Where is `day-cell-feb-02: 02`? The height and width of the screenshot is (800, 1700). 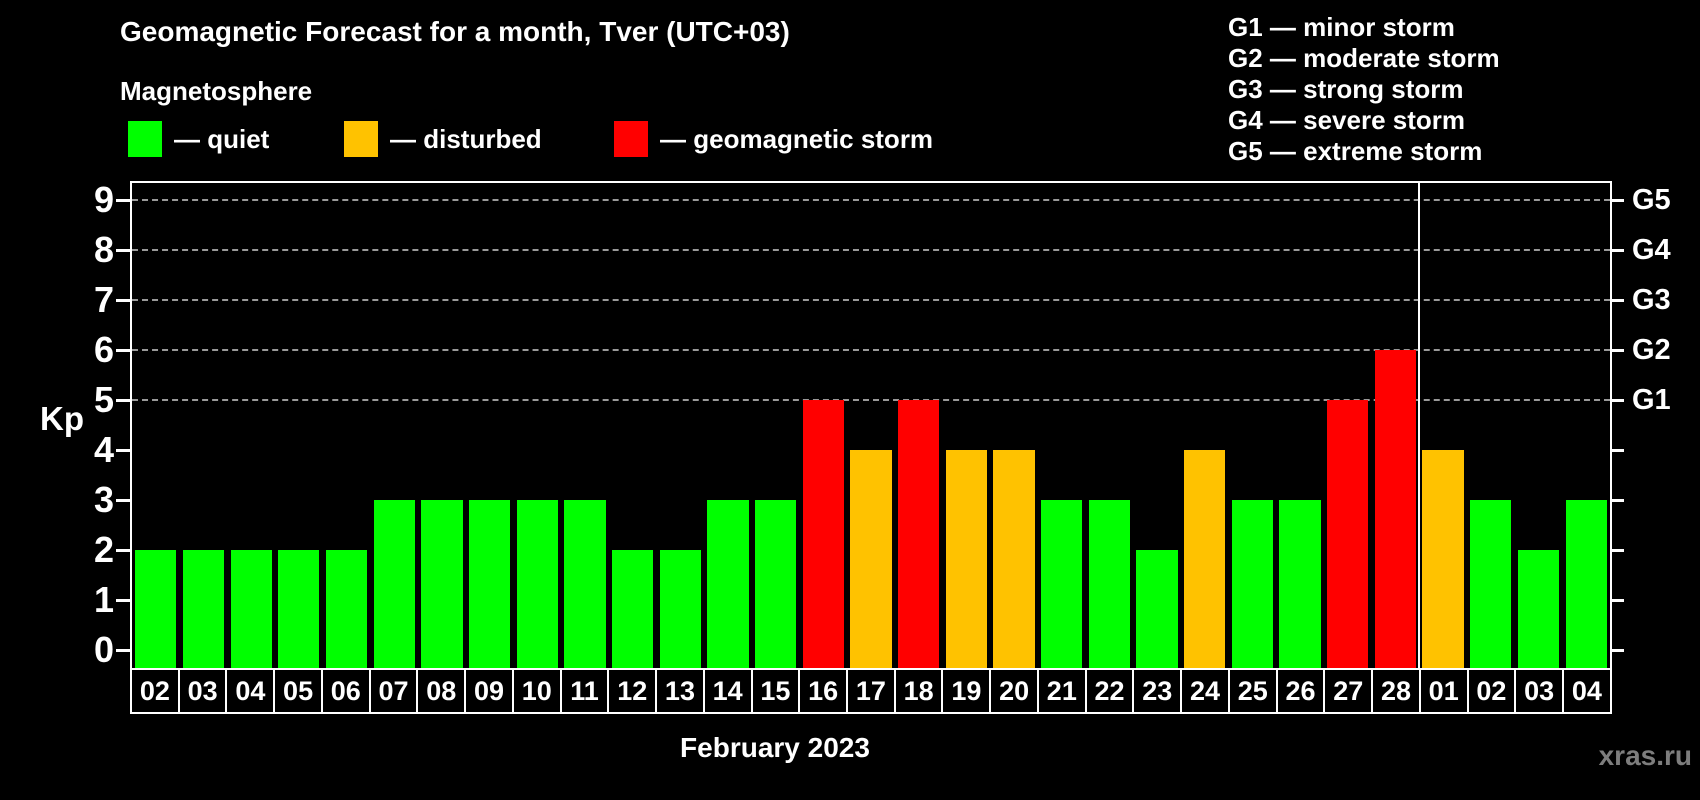
day-cell-feb-02: 02 is located at coordinates (156, 691).